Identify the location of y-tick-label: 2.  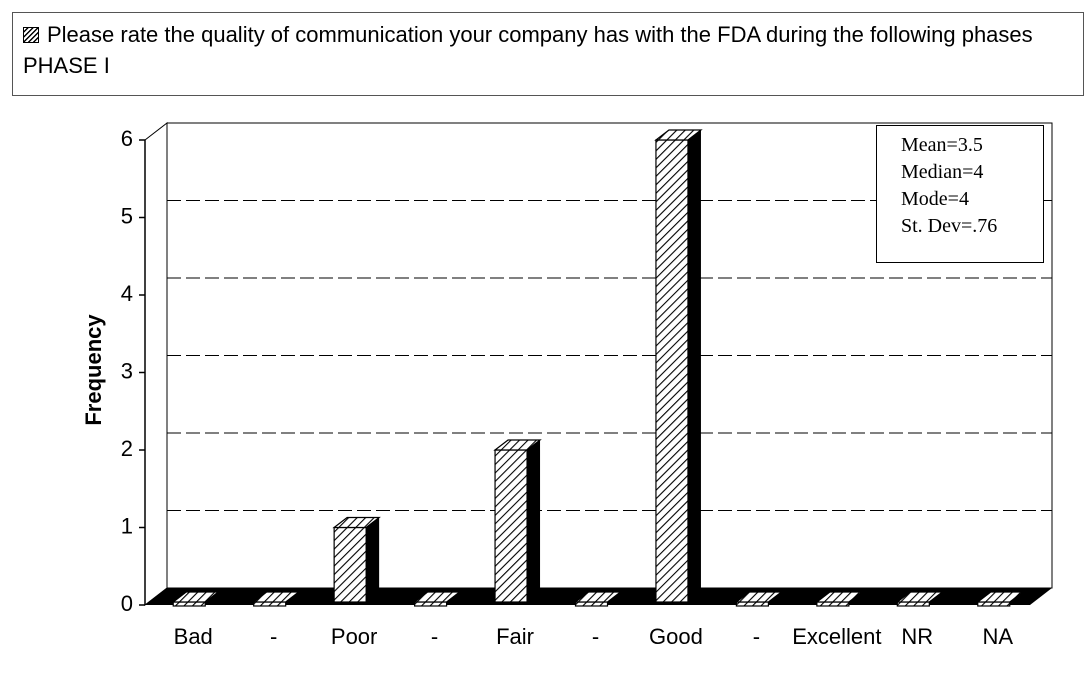
(127, 448).